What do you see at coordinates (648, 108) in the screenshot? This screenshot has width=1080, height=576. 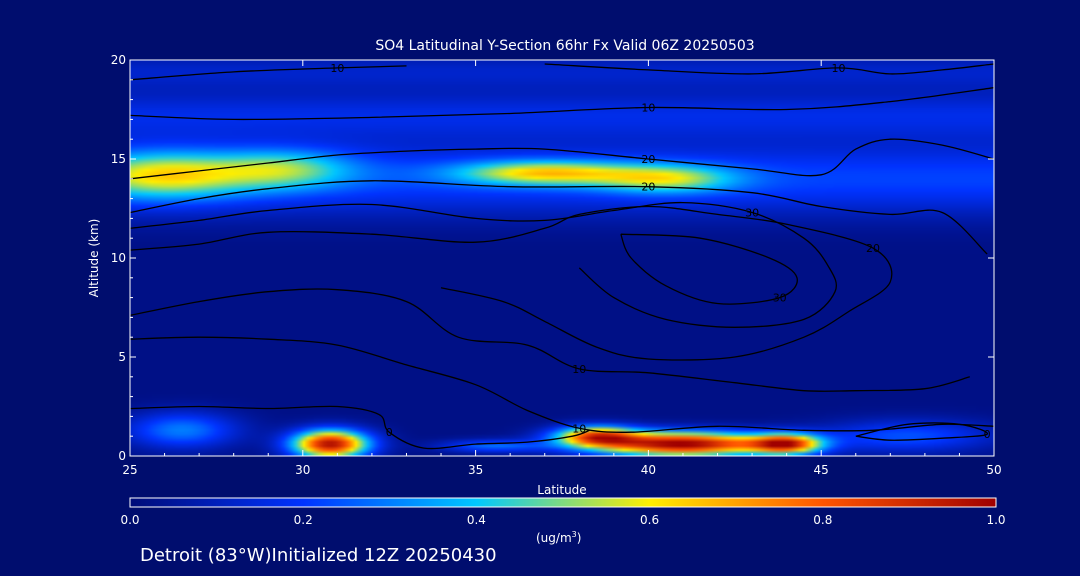 I see `contour-label-2: 10` at bounding box center [648, 108].